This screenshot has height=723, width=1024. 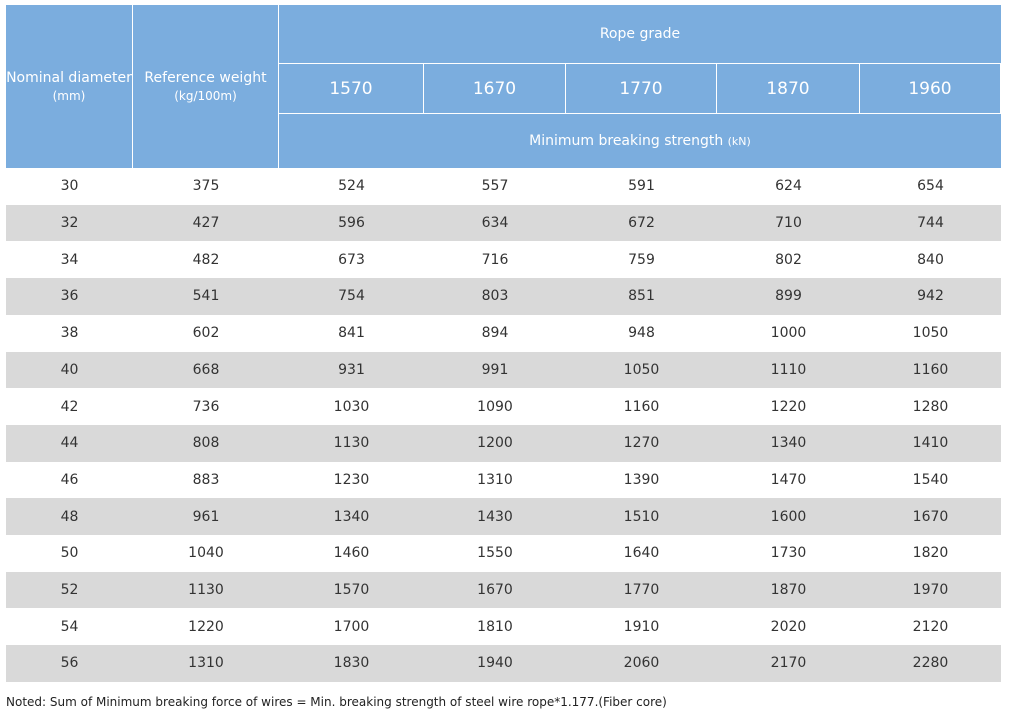 I want to click on table-cell: 42, so click(x=69, y=406).